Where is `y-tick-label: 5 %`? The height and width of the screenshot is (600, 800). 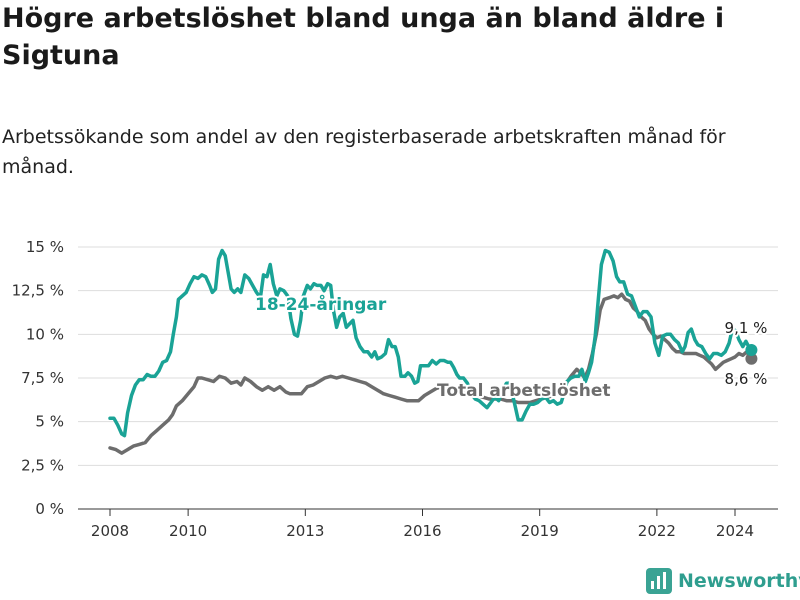 y-tick-label: 5 % is located at coordinates (49, 422).